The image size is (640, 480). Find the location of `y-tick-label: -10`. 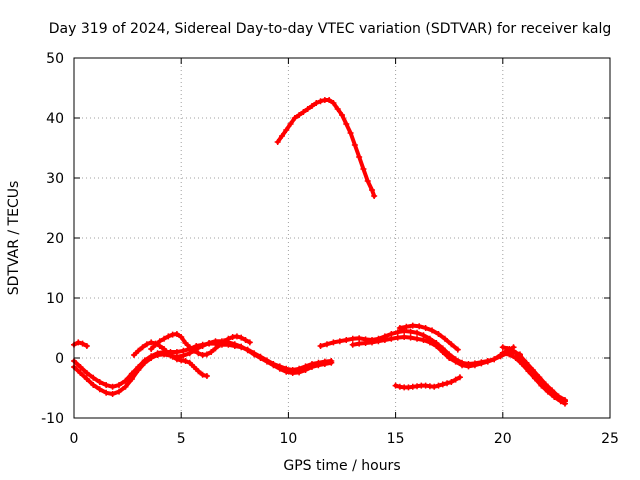

y-tick-label: -10 is located at coordinates (52, 419).